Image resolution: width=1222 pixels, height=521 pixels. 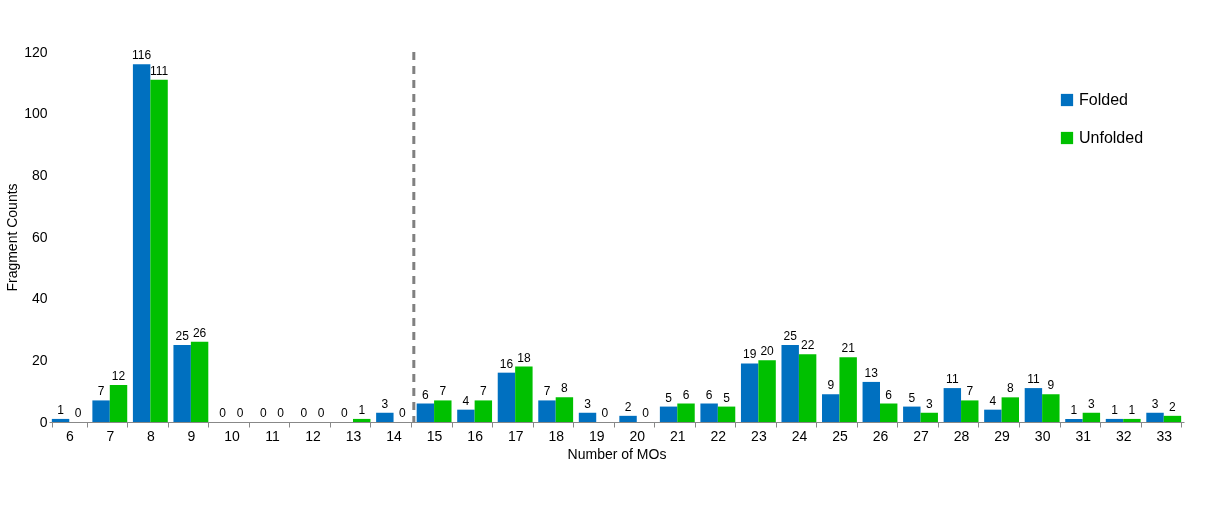 What do you see at coordinates (617, 453) in the screenshot?
I see `x-axis-title: Number of MOs` at bounding box center [617, 453].